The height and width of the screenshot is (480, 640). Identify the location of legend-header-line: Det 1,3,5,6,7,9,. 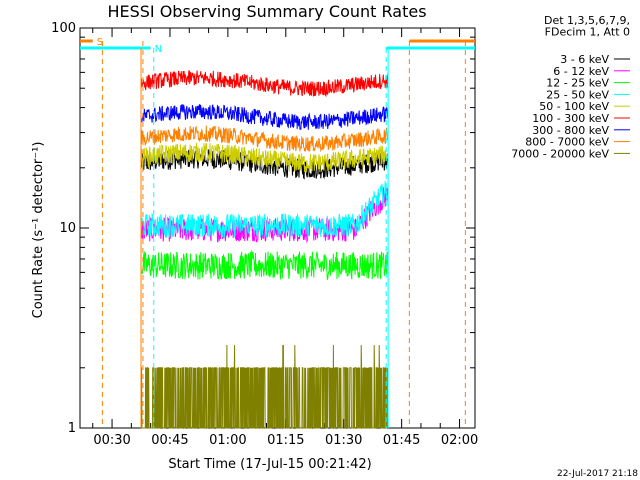
(587, 20).